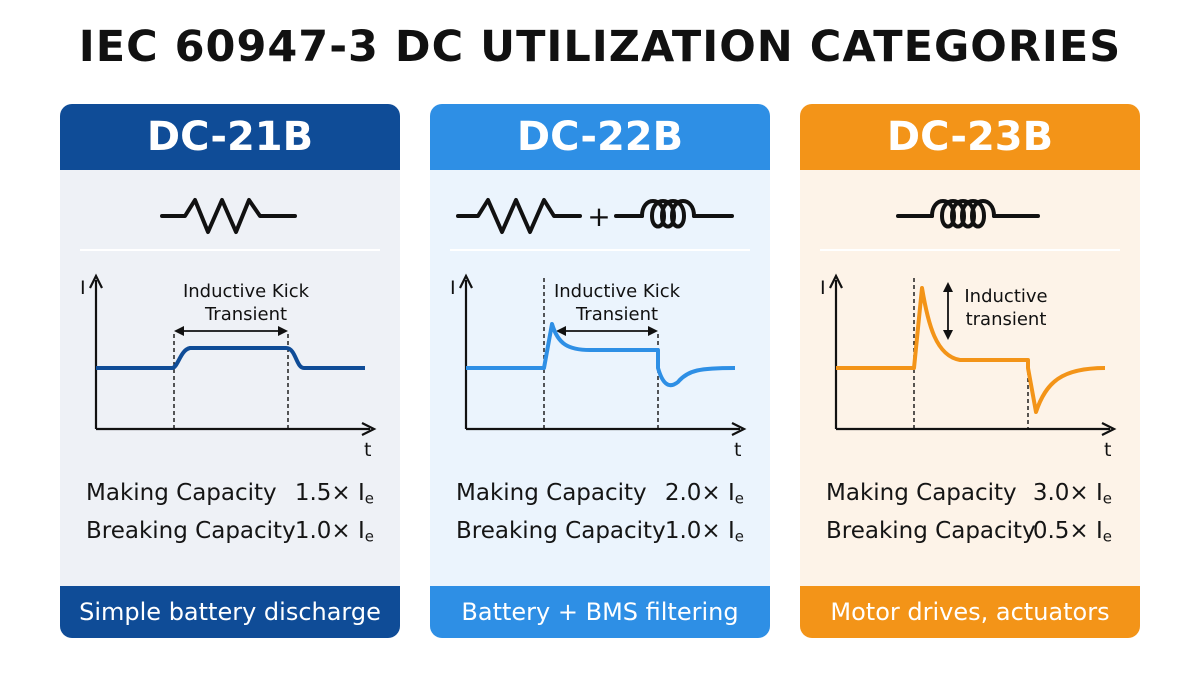 The width and height of the screenshot is (1200, 675). I want to click on card-footer: Motor drives, actuators, so click(970, 612).